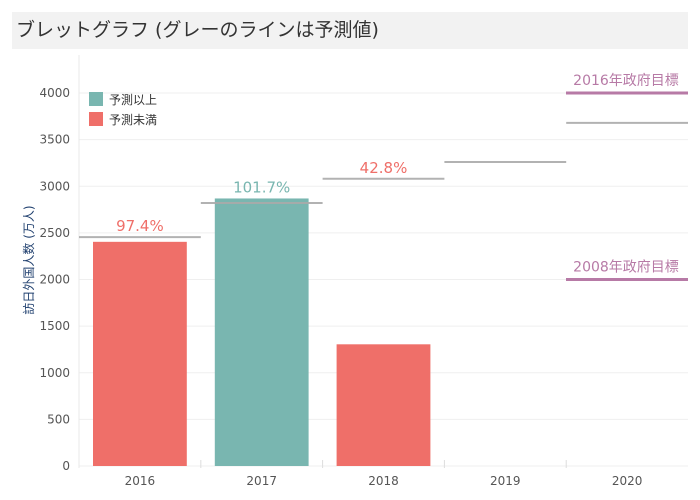 The width and height of the screenshot is (700, 500). I want to click on y-tick-label: 4000, so click(54, 93).